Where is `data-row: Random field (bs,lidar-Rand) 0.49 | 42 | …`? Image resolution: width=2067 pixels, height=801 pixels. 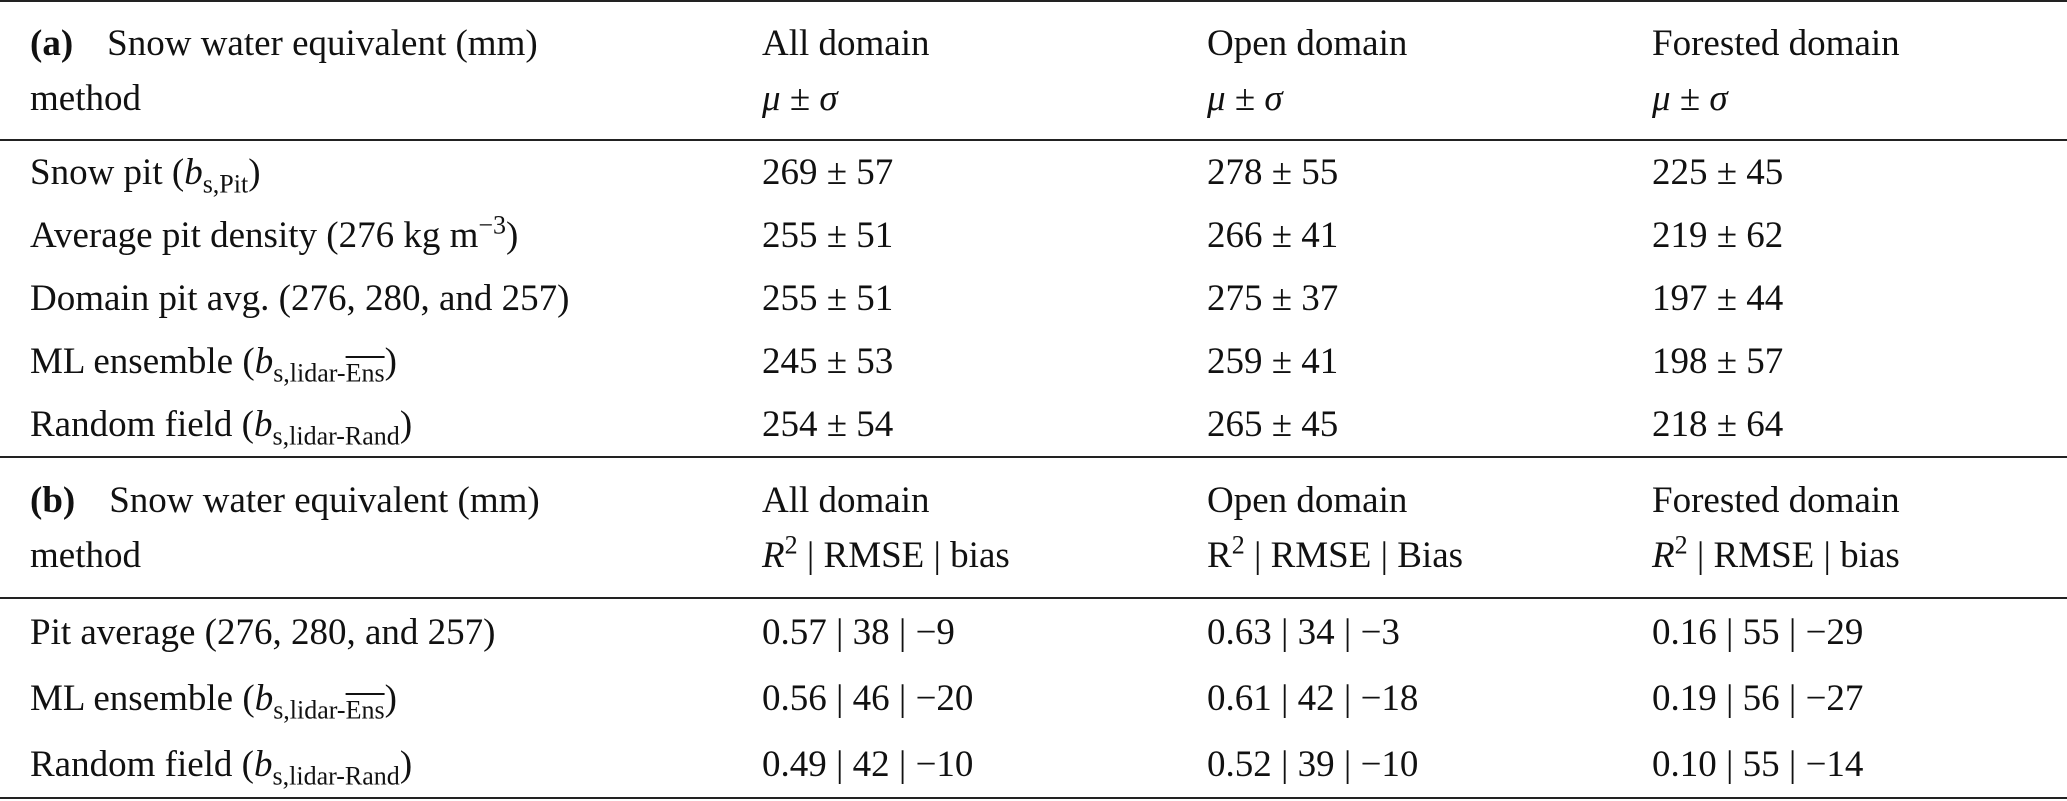
data-row: Random field (bs,lidar-Rand) 0.49 | 42 | … is located at coordinates (1033, 764).